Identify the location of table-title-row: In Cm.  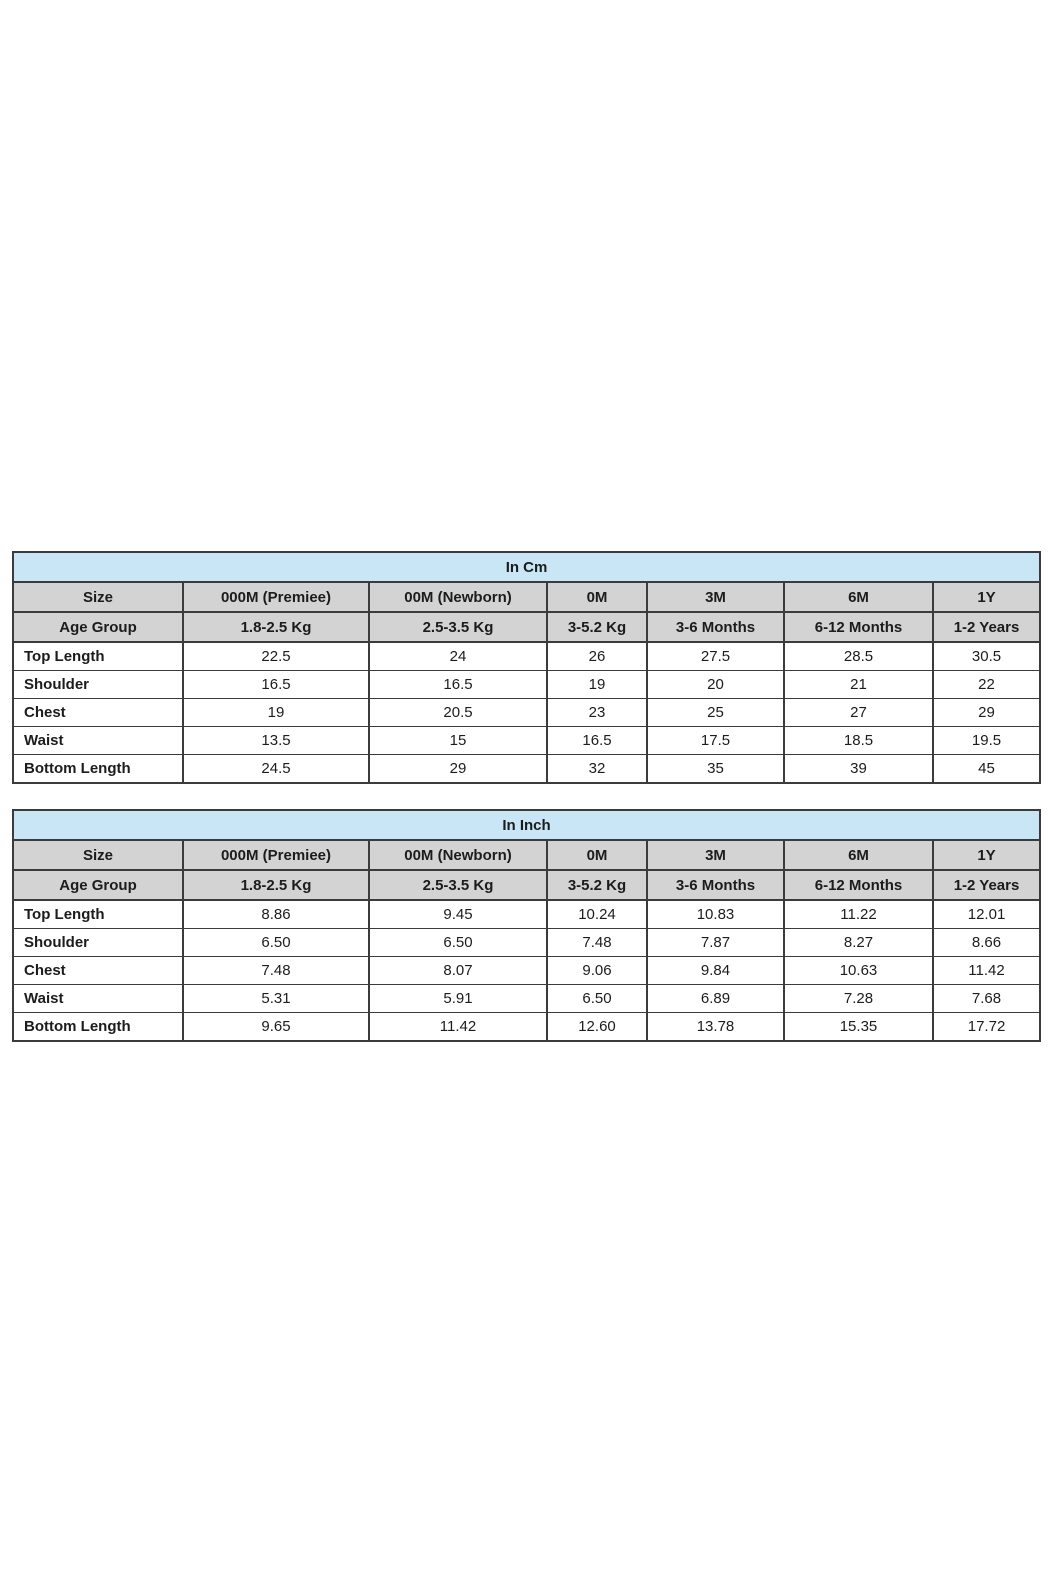
(526, 567).